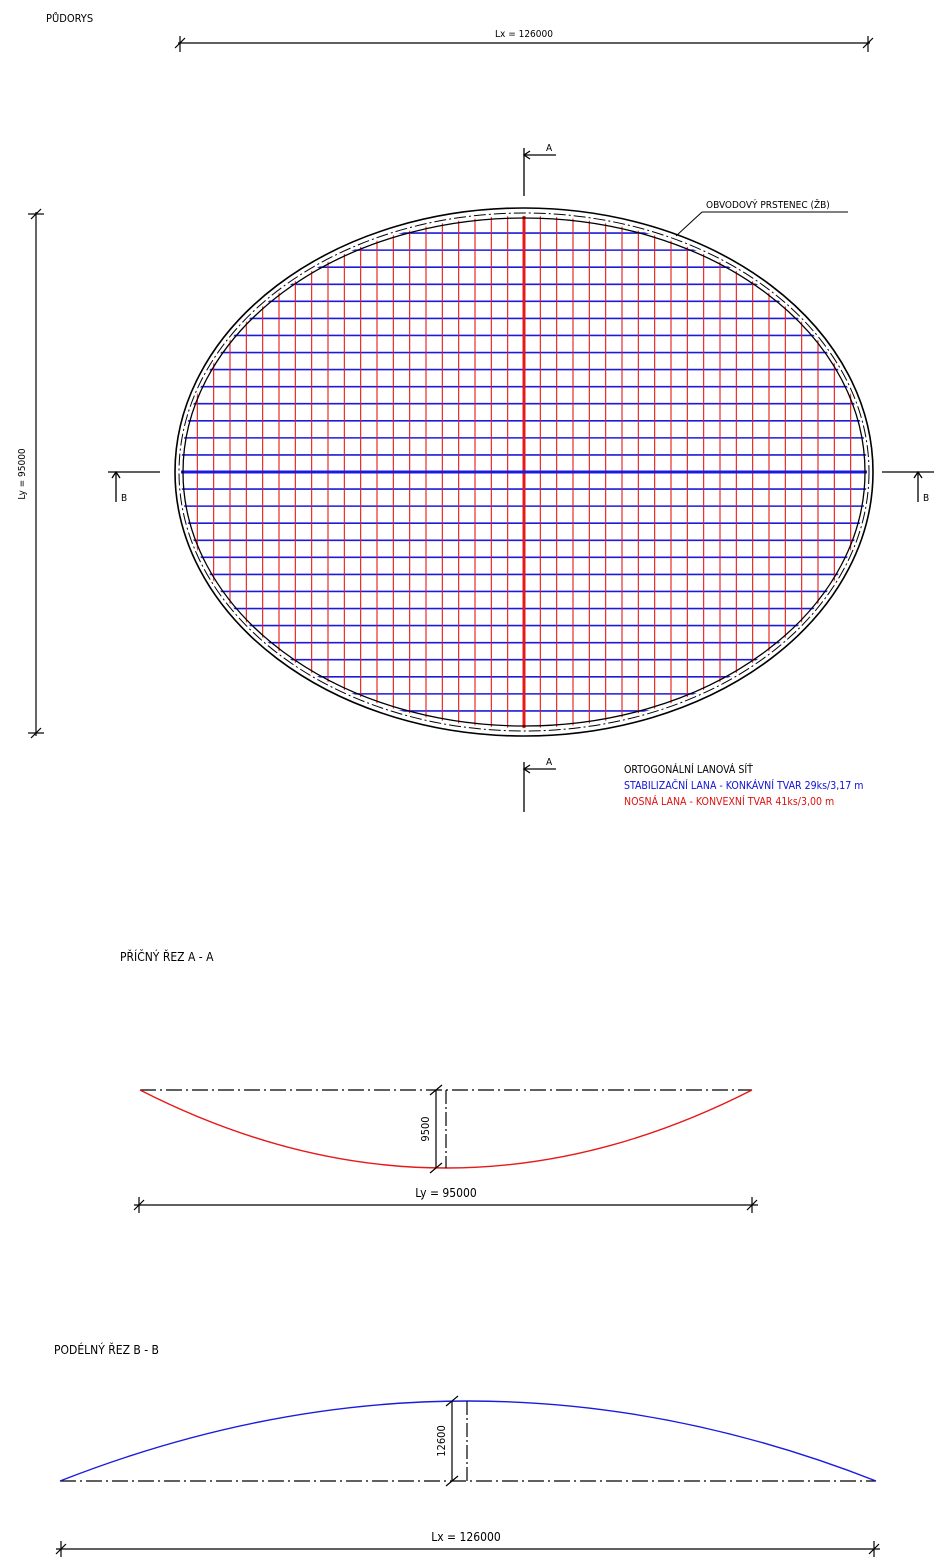  Describe the element at coordinates (908, 486) in the screenshot. I see `section-b-marker-right` at that location.